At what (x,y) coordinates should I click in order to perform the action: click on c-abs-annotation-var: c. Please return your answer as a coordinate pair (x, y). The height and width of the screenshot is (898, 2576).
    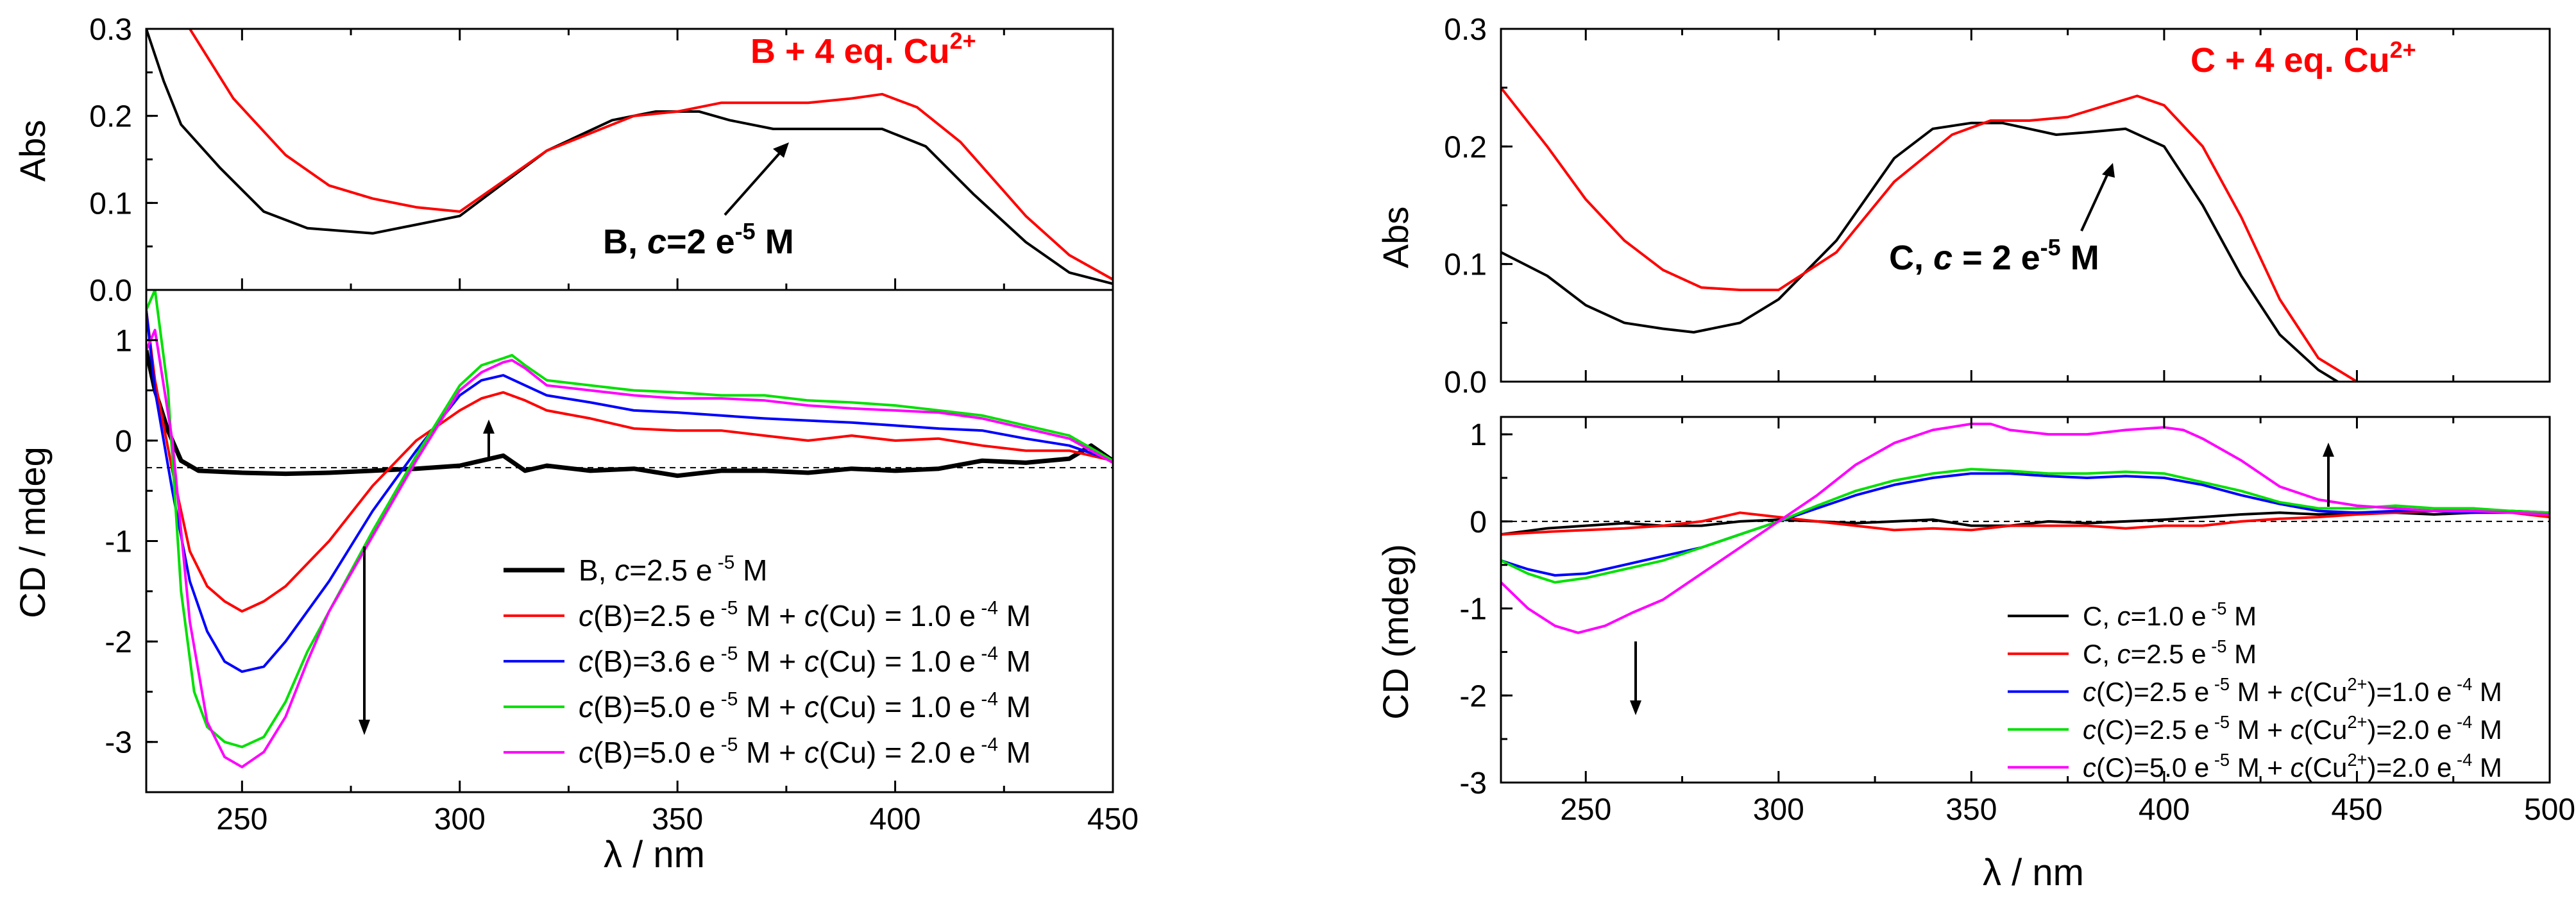
    Looking at the image, I should click on (1943, 258).